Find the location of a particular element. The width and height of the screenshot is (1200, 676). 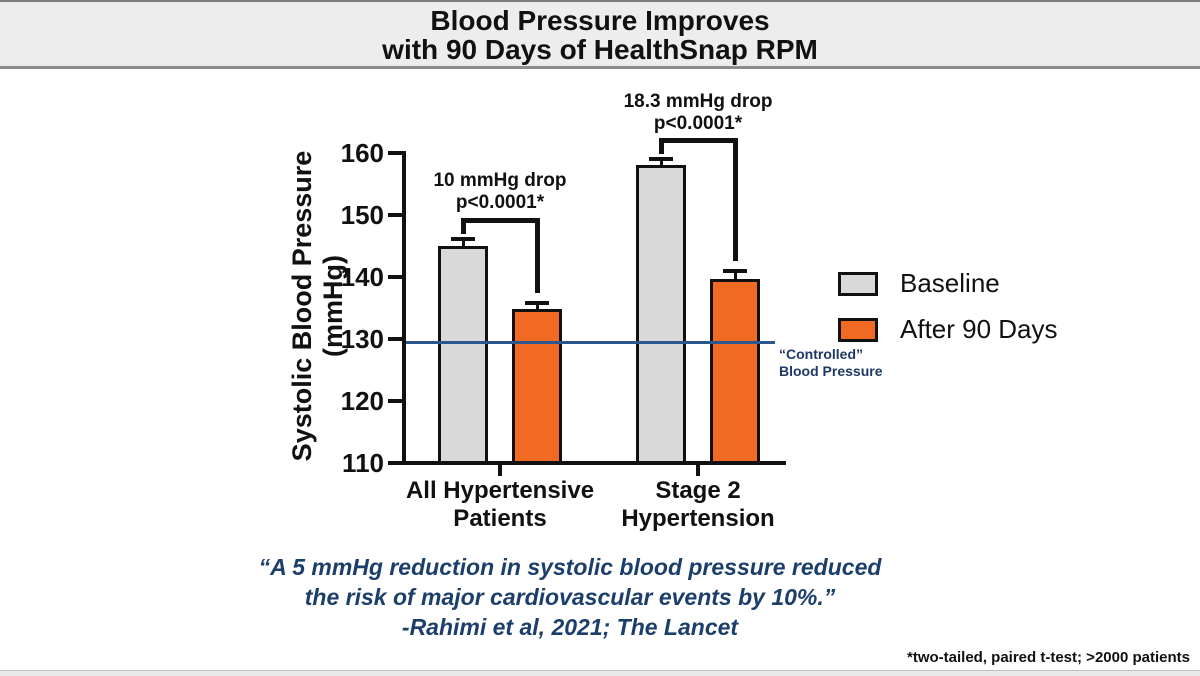

y-axis-title-line-2: (mmHg) is located at coordinates (333, 306).